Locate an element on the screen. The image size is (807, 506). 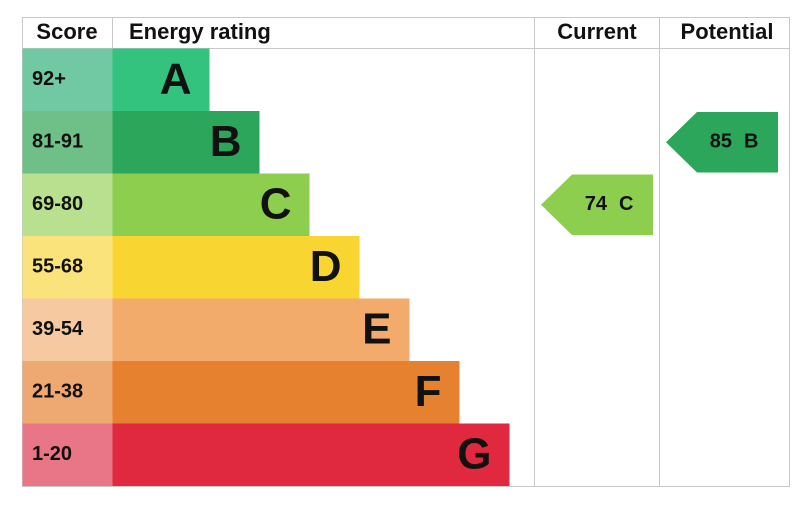
rating-value: 74 is located at coordinates (596, 204).